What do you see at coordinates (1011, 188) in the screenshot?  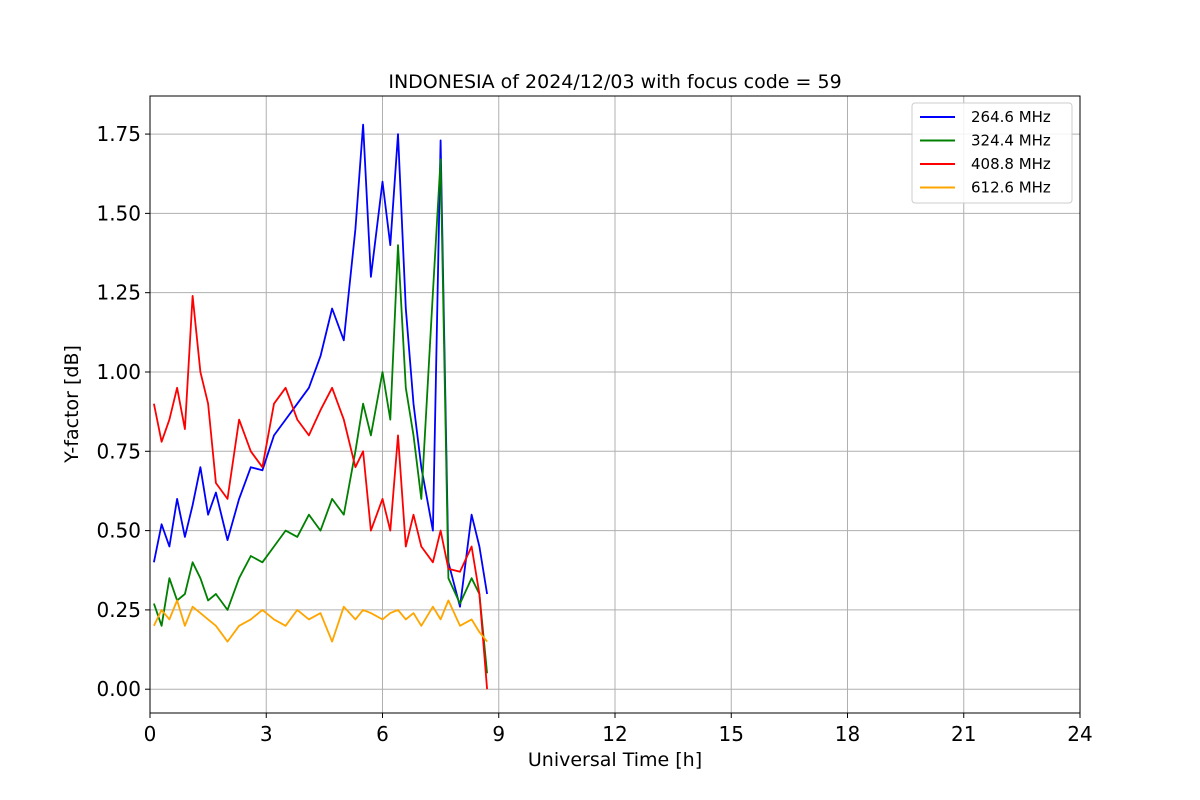 I see `legend-label: 612.6 MHz` at bounding box center [1011, 188].